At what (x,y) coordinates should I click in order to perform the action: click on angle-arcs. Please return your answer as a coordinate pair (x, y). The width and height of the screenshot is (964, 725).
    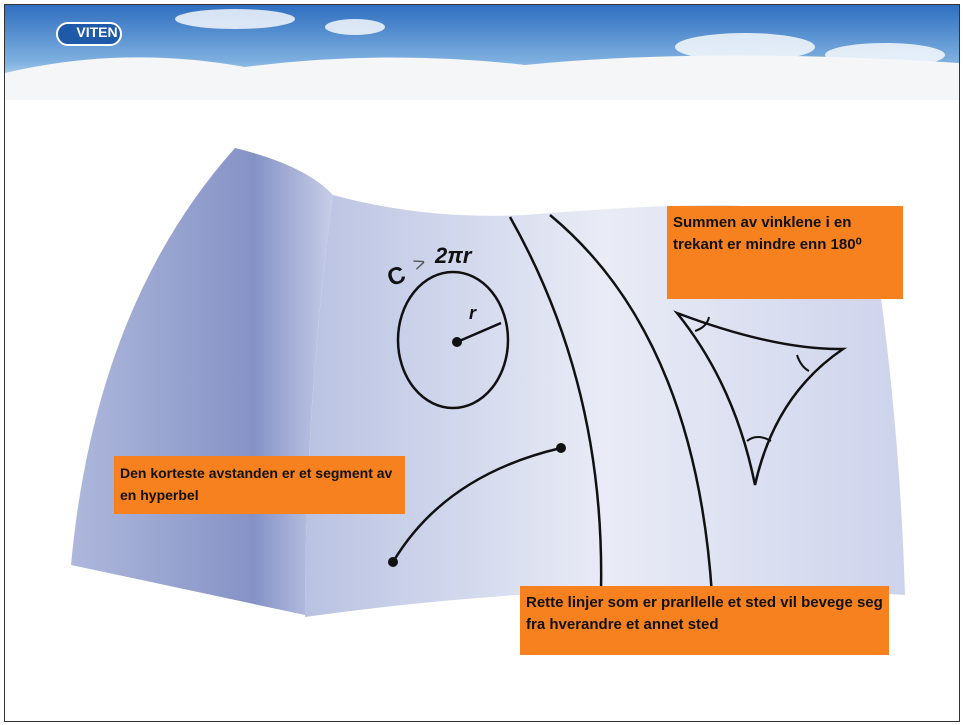
    Looking at the image, I should click on (752, 379).